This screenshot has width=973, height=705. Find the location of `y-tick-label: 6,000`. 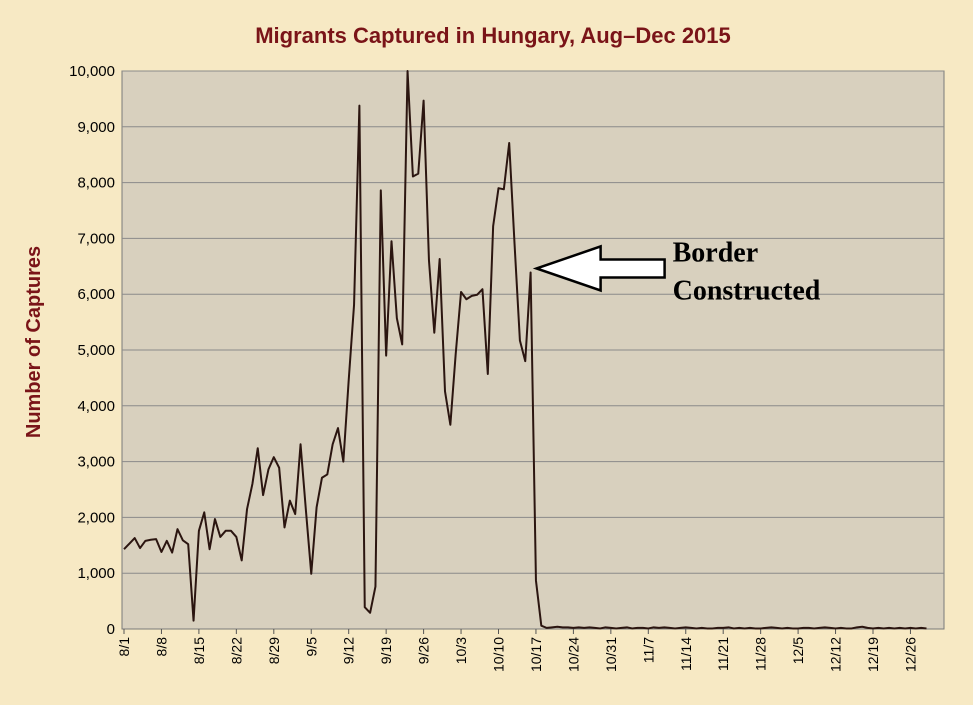

y-tick-label: 6,000 is located at coordinates (96, 294).